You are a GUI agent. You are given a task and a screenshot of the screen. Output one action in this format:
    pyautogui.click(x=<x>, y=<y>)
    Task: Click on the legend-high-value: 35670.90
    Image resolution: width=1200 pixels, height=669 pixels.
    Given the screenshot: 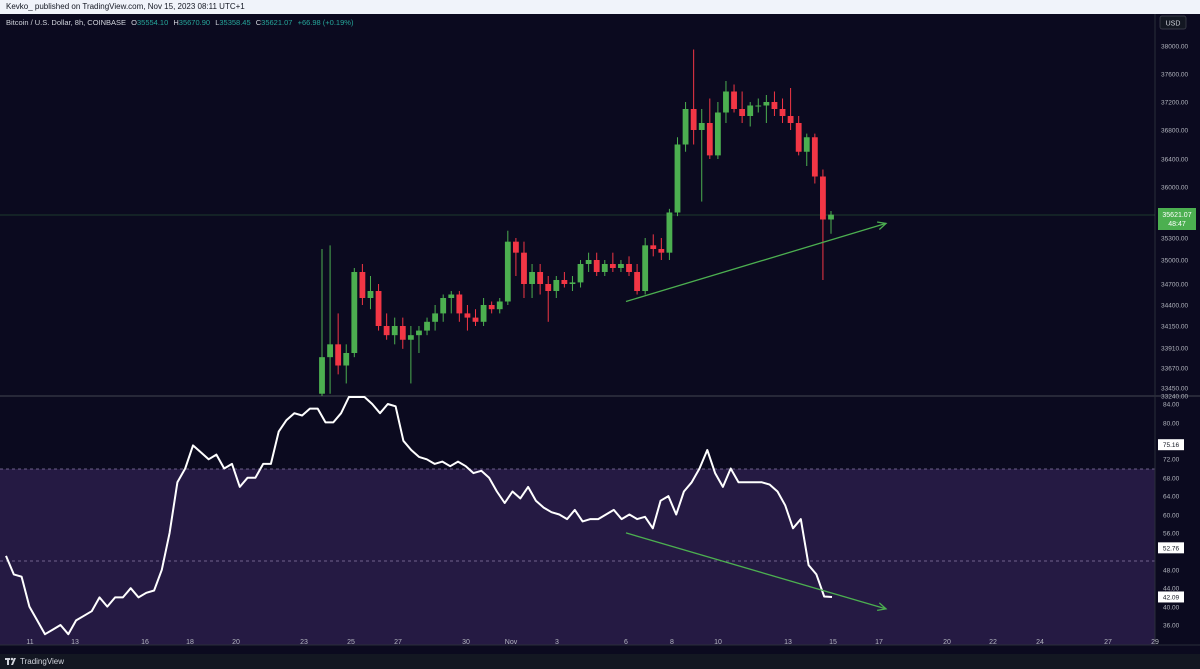 What is the action you would take?
    pyautogui.click(x=194, y=22)
    